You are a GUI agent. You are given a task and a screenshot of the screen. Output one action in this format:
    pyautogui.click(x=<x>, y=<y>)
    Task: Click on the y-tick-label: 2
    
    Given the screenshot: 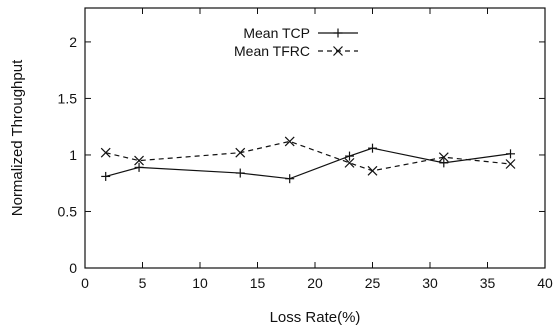 What is the action you would take?
    pyautogui.click(x=73, y=42)
    